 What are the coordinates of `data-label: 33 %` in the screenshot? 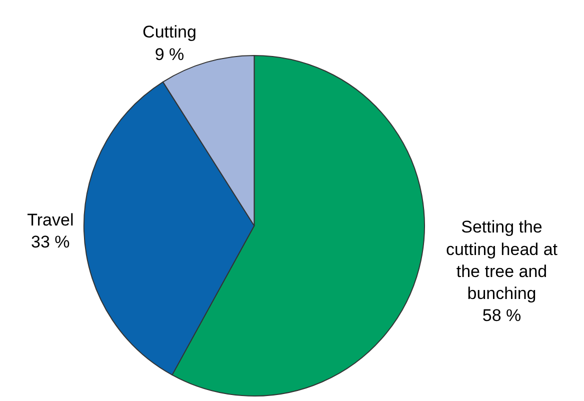 It's located at (50, 242).